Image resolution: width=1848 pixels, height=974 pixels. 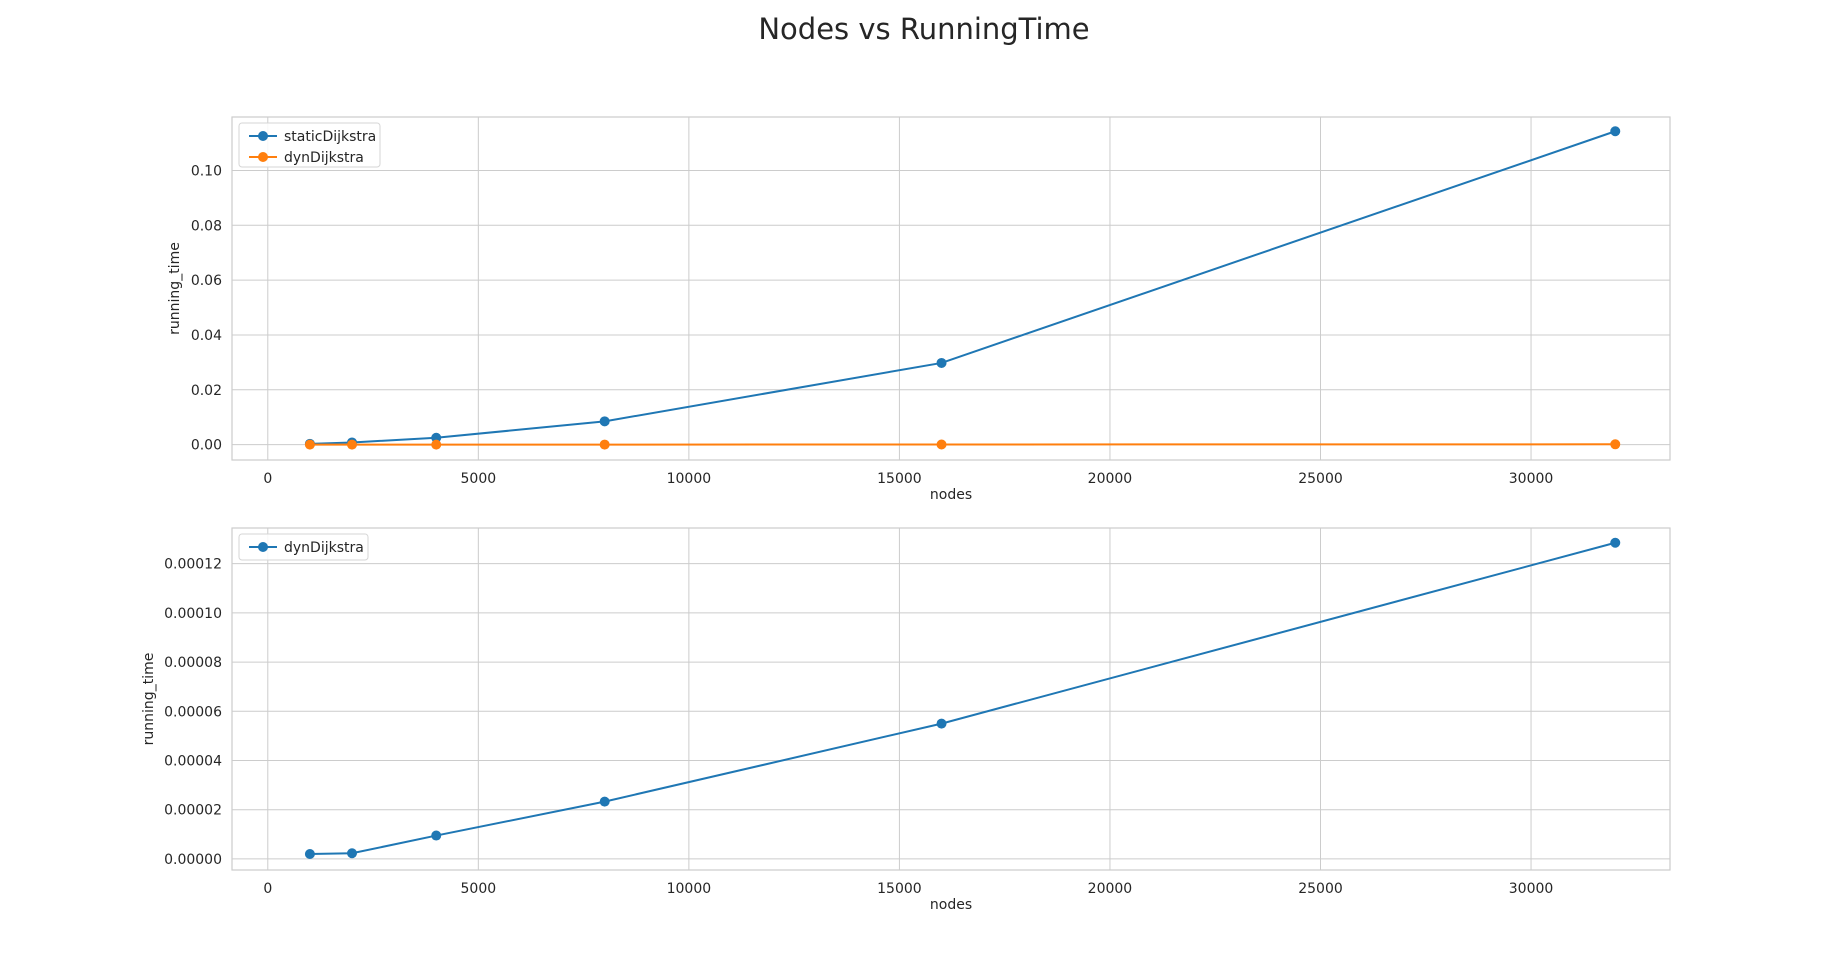 What do you see at coordinates (193, 712) in the screenshot?
I see `y-tick-label: 0.00006` at bounding box center [193, 712].